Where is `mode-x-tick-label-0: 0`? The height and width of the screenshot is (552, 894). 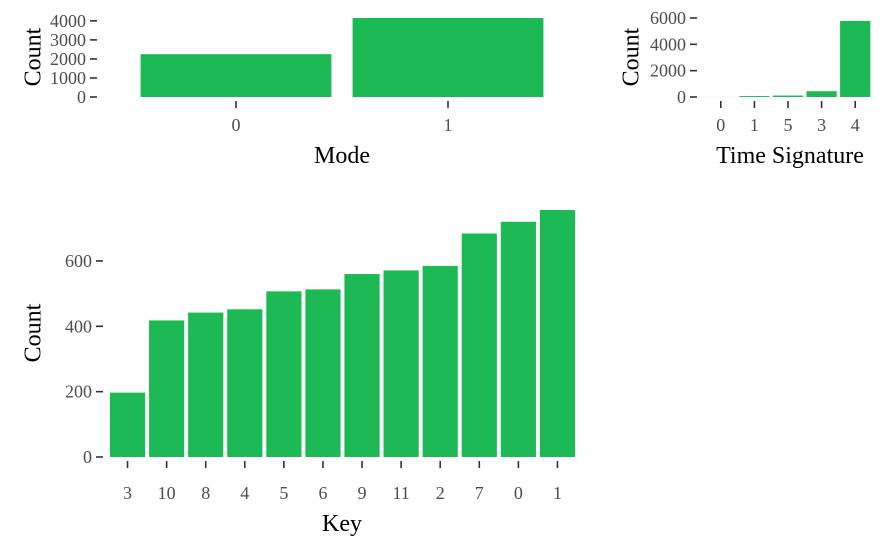 mode-x-tick-label-0: 0 is located at coordinates (236, 125).